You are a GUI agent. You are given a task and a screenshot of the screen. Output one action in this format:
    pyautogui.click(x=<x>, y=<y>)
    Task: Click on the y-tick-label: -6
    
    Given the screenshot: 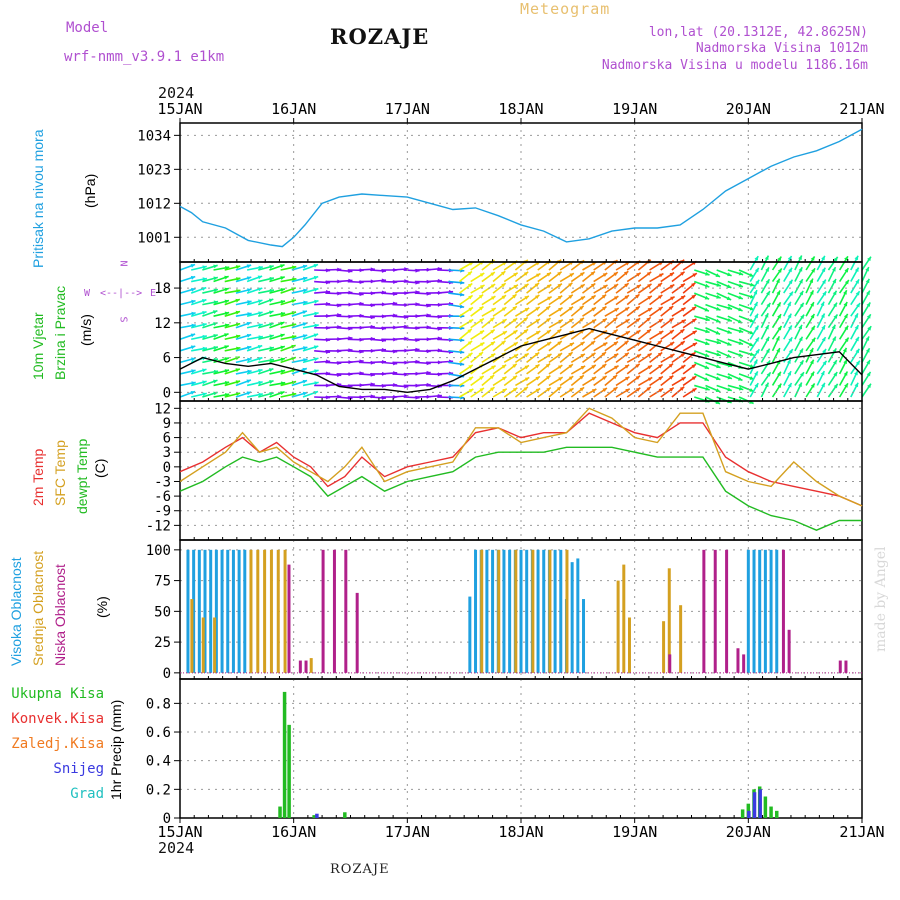 What is the action you would take?
    pyautogui.click(x=162, y=497)
    